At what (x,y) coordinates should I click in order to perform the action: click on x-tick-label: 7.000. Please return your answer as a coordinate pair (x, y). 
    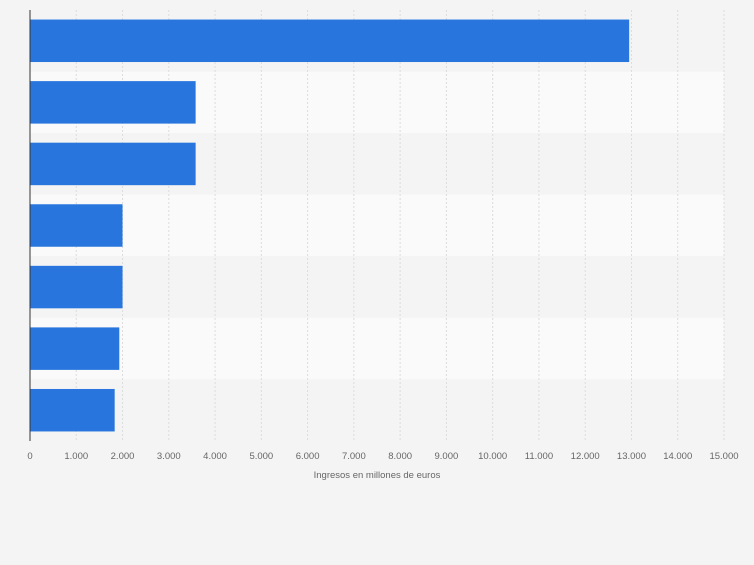
    Looking at the image, I should click on (354, 456).